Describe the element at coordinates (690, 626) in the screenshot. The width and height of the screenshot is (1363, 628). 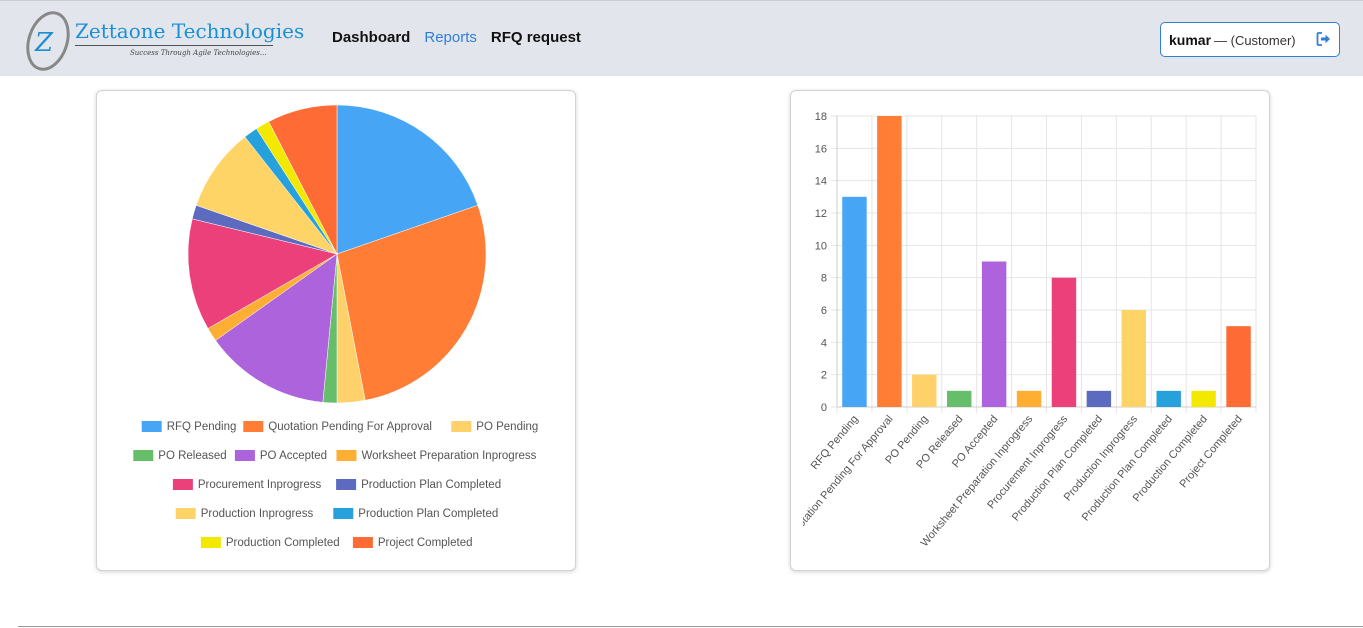
I see `footer-divider` at that location.